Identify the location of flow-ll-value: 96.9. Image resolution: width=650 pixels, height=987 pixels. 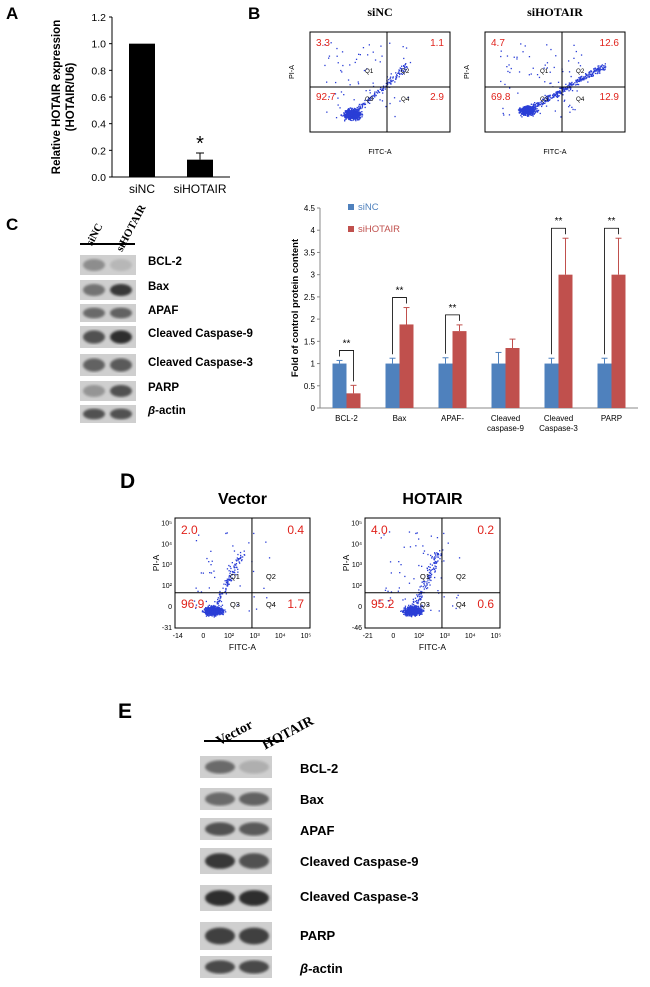
(193, 604).